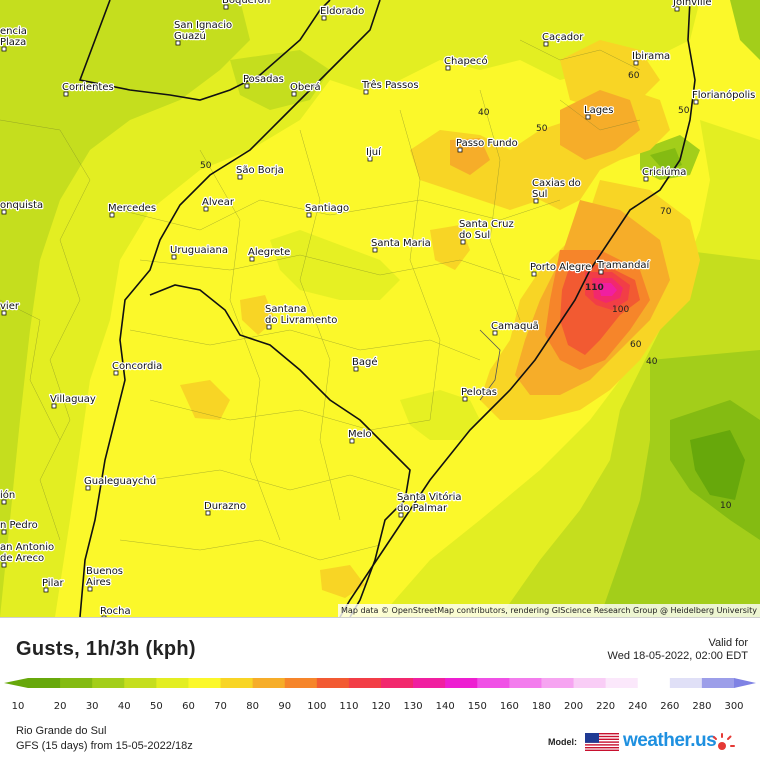 This screenshot has height=761, width=760. Describe the element at coordinates (486, 224) in the screenshot. I see `city-label: Santa Cruz` at that location.